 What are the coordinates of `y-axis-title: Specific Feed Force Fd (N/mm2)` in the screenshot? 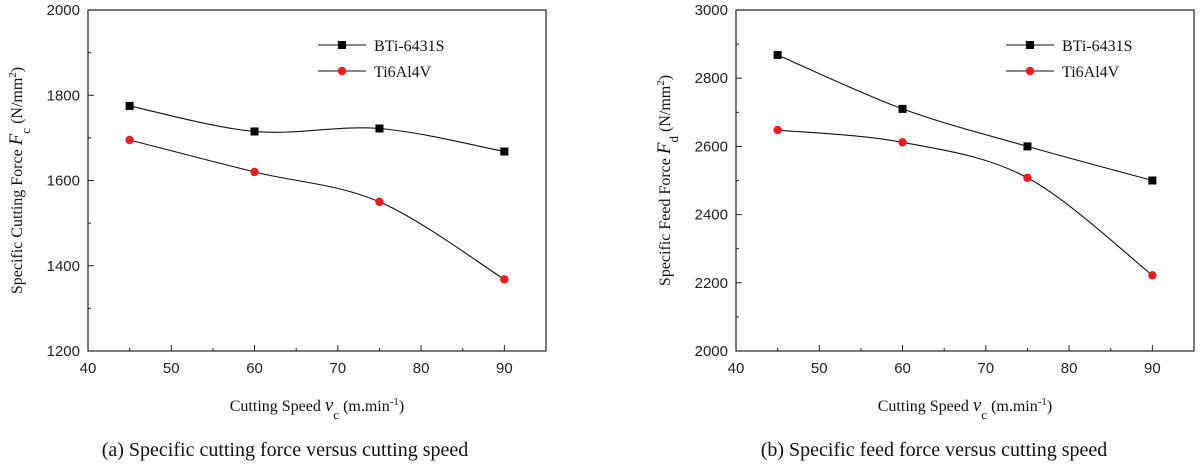 It's located at (667, 180).